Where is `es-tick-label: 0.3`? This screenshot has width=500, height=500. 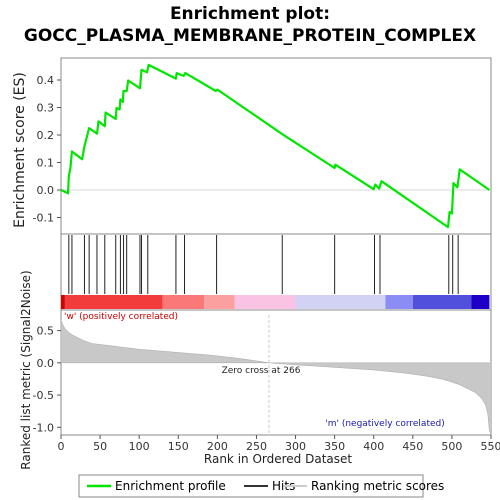 es-tick-label: 0.3 is located at coordinates (46, 108).